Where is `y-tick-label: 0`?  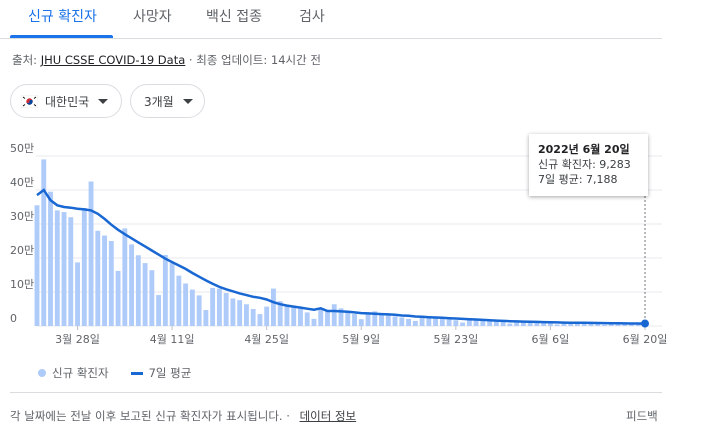 y-tick-label: 0 is located at coordinates (13, 318).